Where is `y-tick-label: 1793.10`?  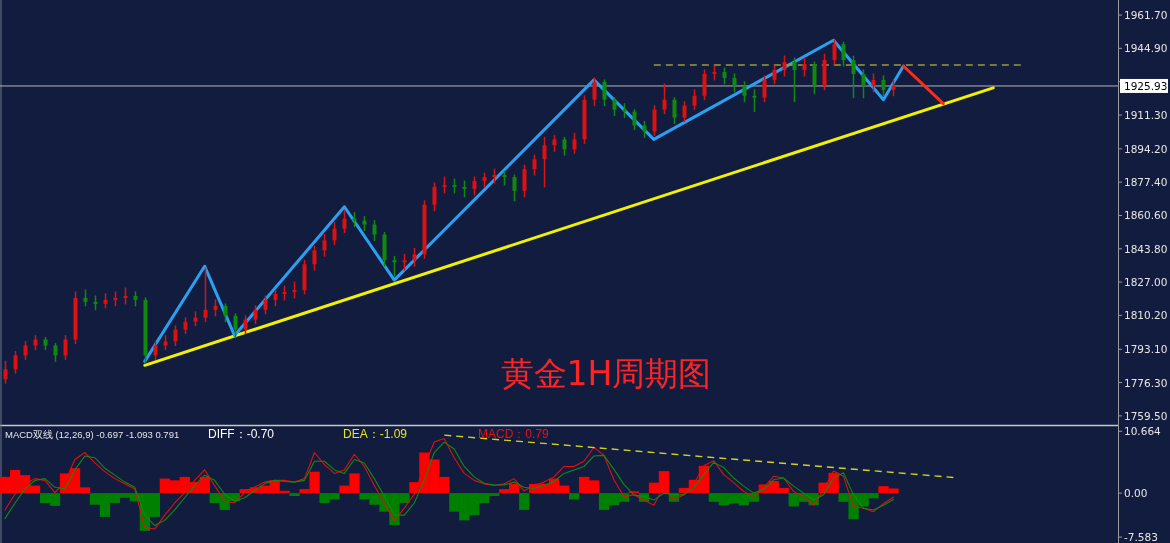
y-tick-label: 1793.10 is located at coordinates (1146, 349).